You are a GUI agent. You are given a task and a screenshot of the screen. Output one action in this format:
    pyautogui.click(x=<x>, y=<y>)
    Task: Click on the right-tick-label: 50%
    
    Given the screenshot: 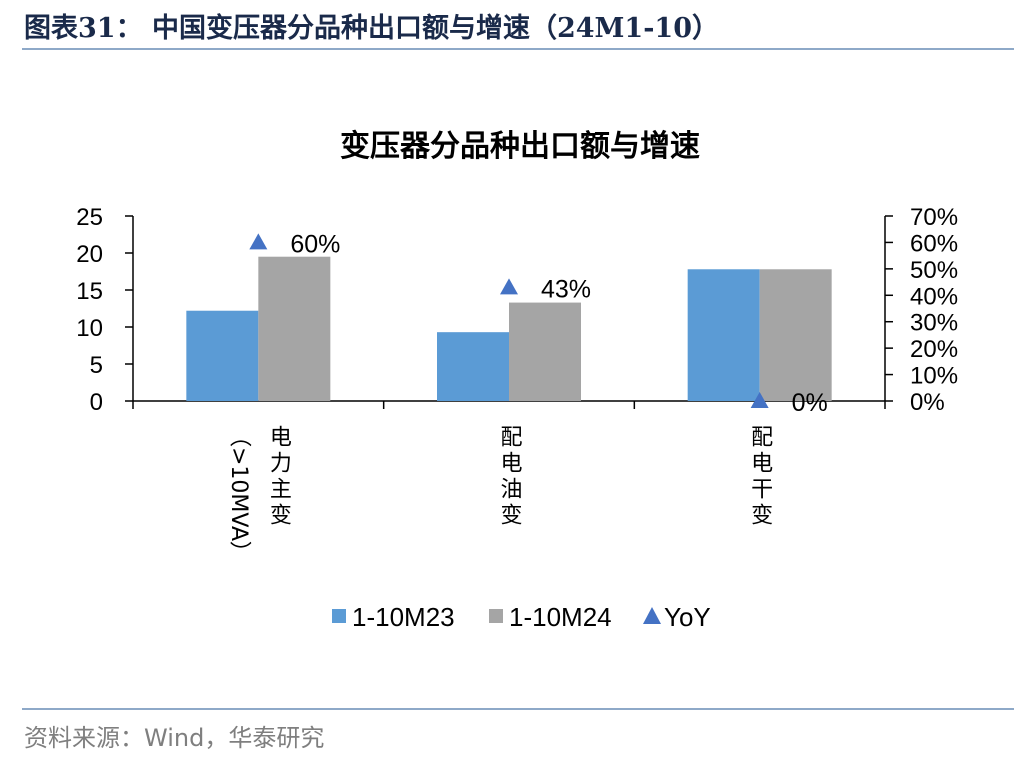 What is the action you would take?
    pyautogui.click(x=934, y=270)
    